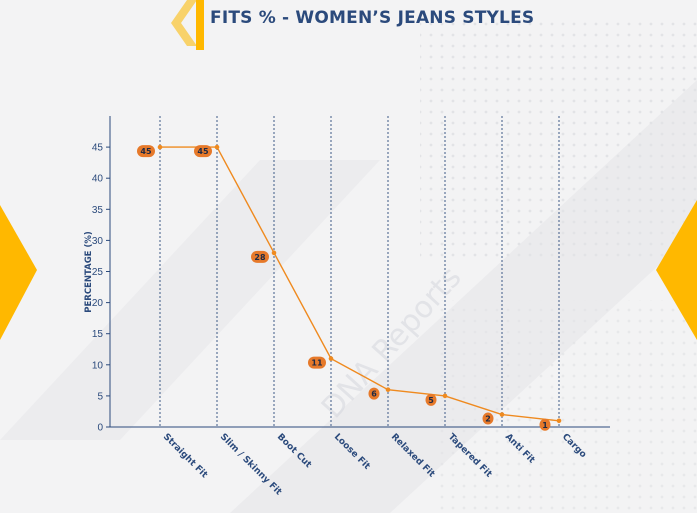  What do you see at coordinates (185, 456) in the screenshot?
I see `x-tick-label: Straight Fit` at bounding box center [185, 456].